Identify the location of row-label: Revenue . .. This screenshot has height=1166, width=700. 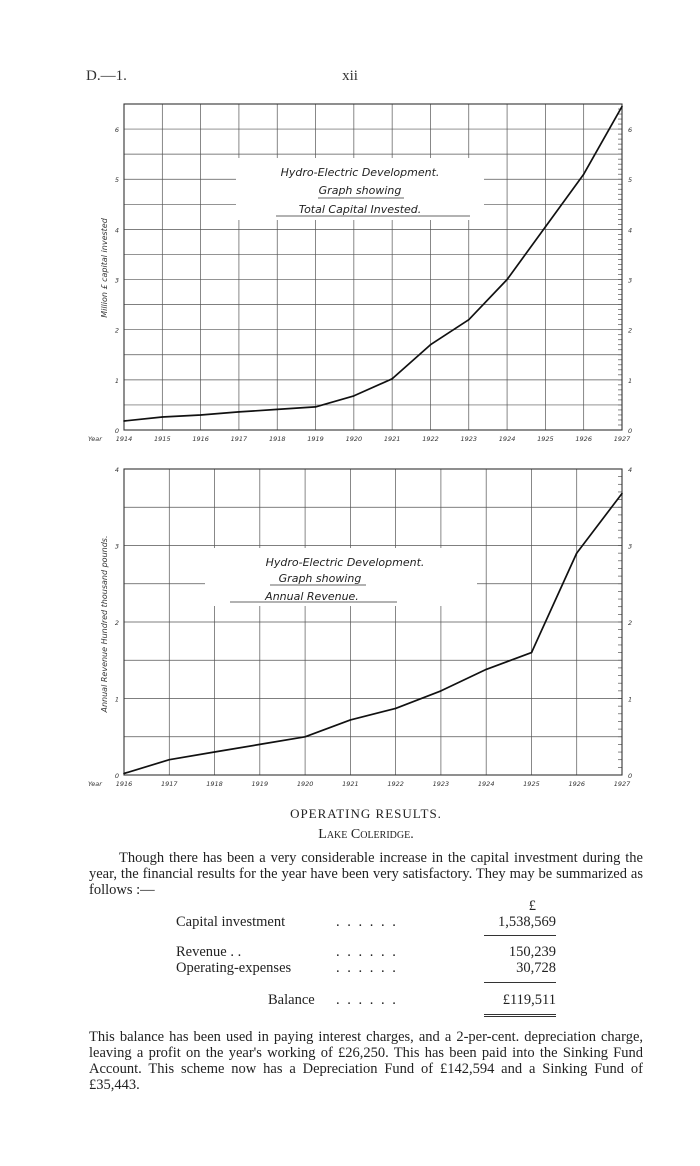
(209, 952).